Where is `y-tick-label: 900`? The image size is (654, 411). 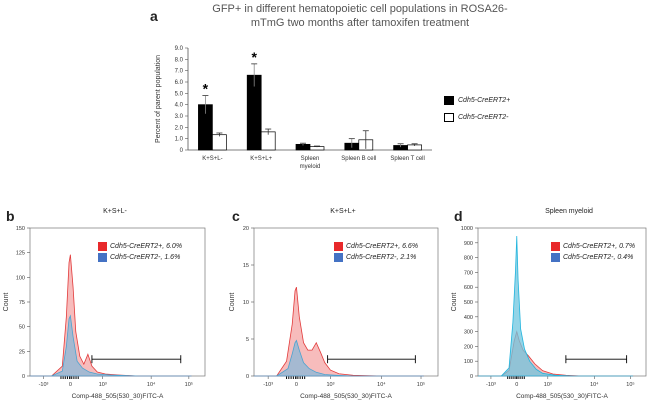
y-tick-label: 900 is located at coordinates (468, 244).